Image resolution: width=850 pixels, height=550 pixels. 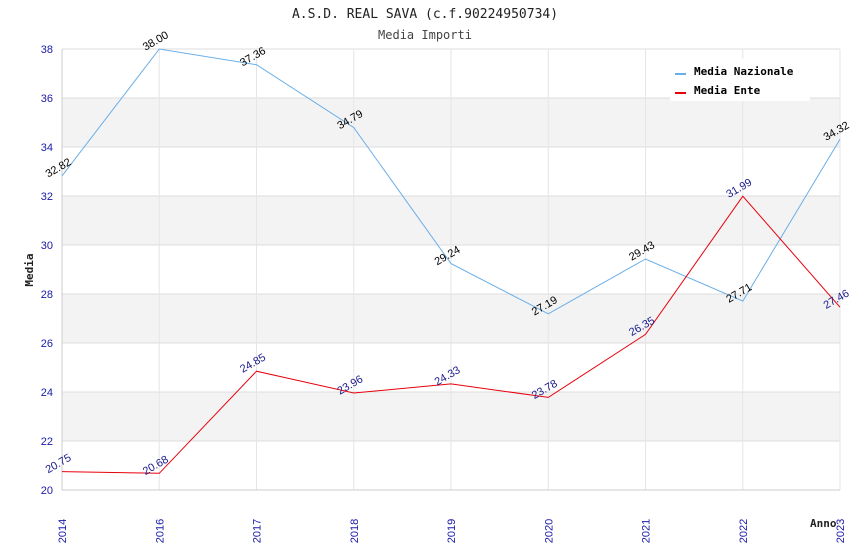 I want to click on x-tick-label: 2017, so click(x=258, y=531).